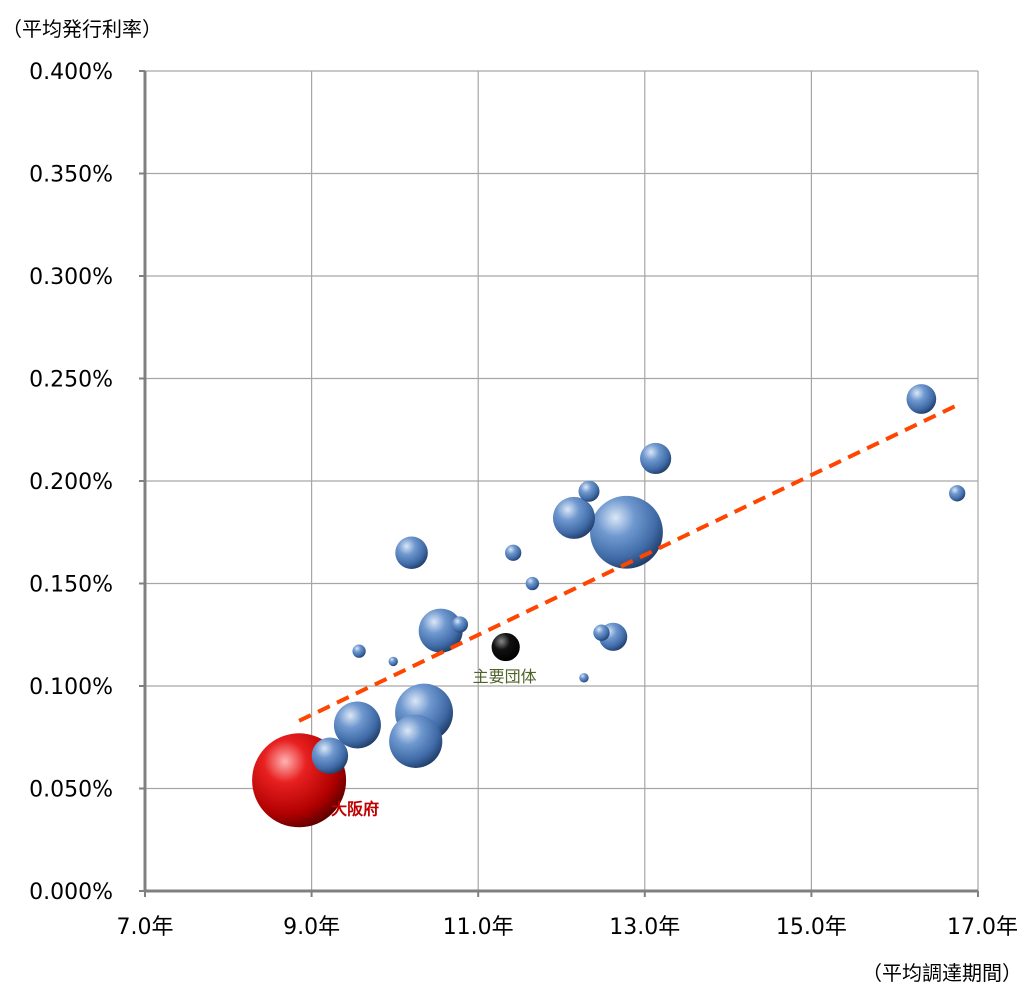 This screenshot has height=993, width=1024. Describe the element at coordinates (71, 277) in the screenshot. I see `y-tick-label: 0.300%` at that location.